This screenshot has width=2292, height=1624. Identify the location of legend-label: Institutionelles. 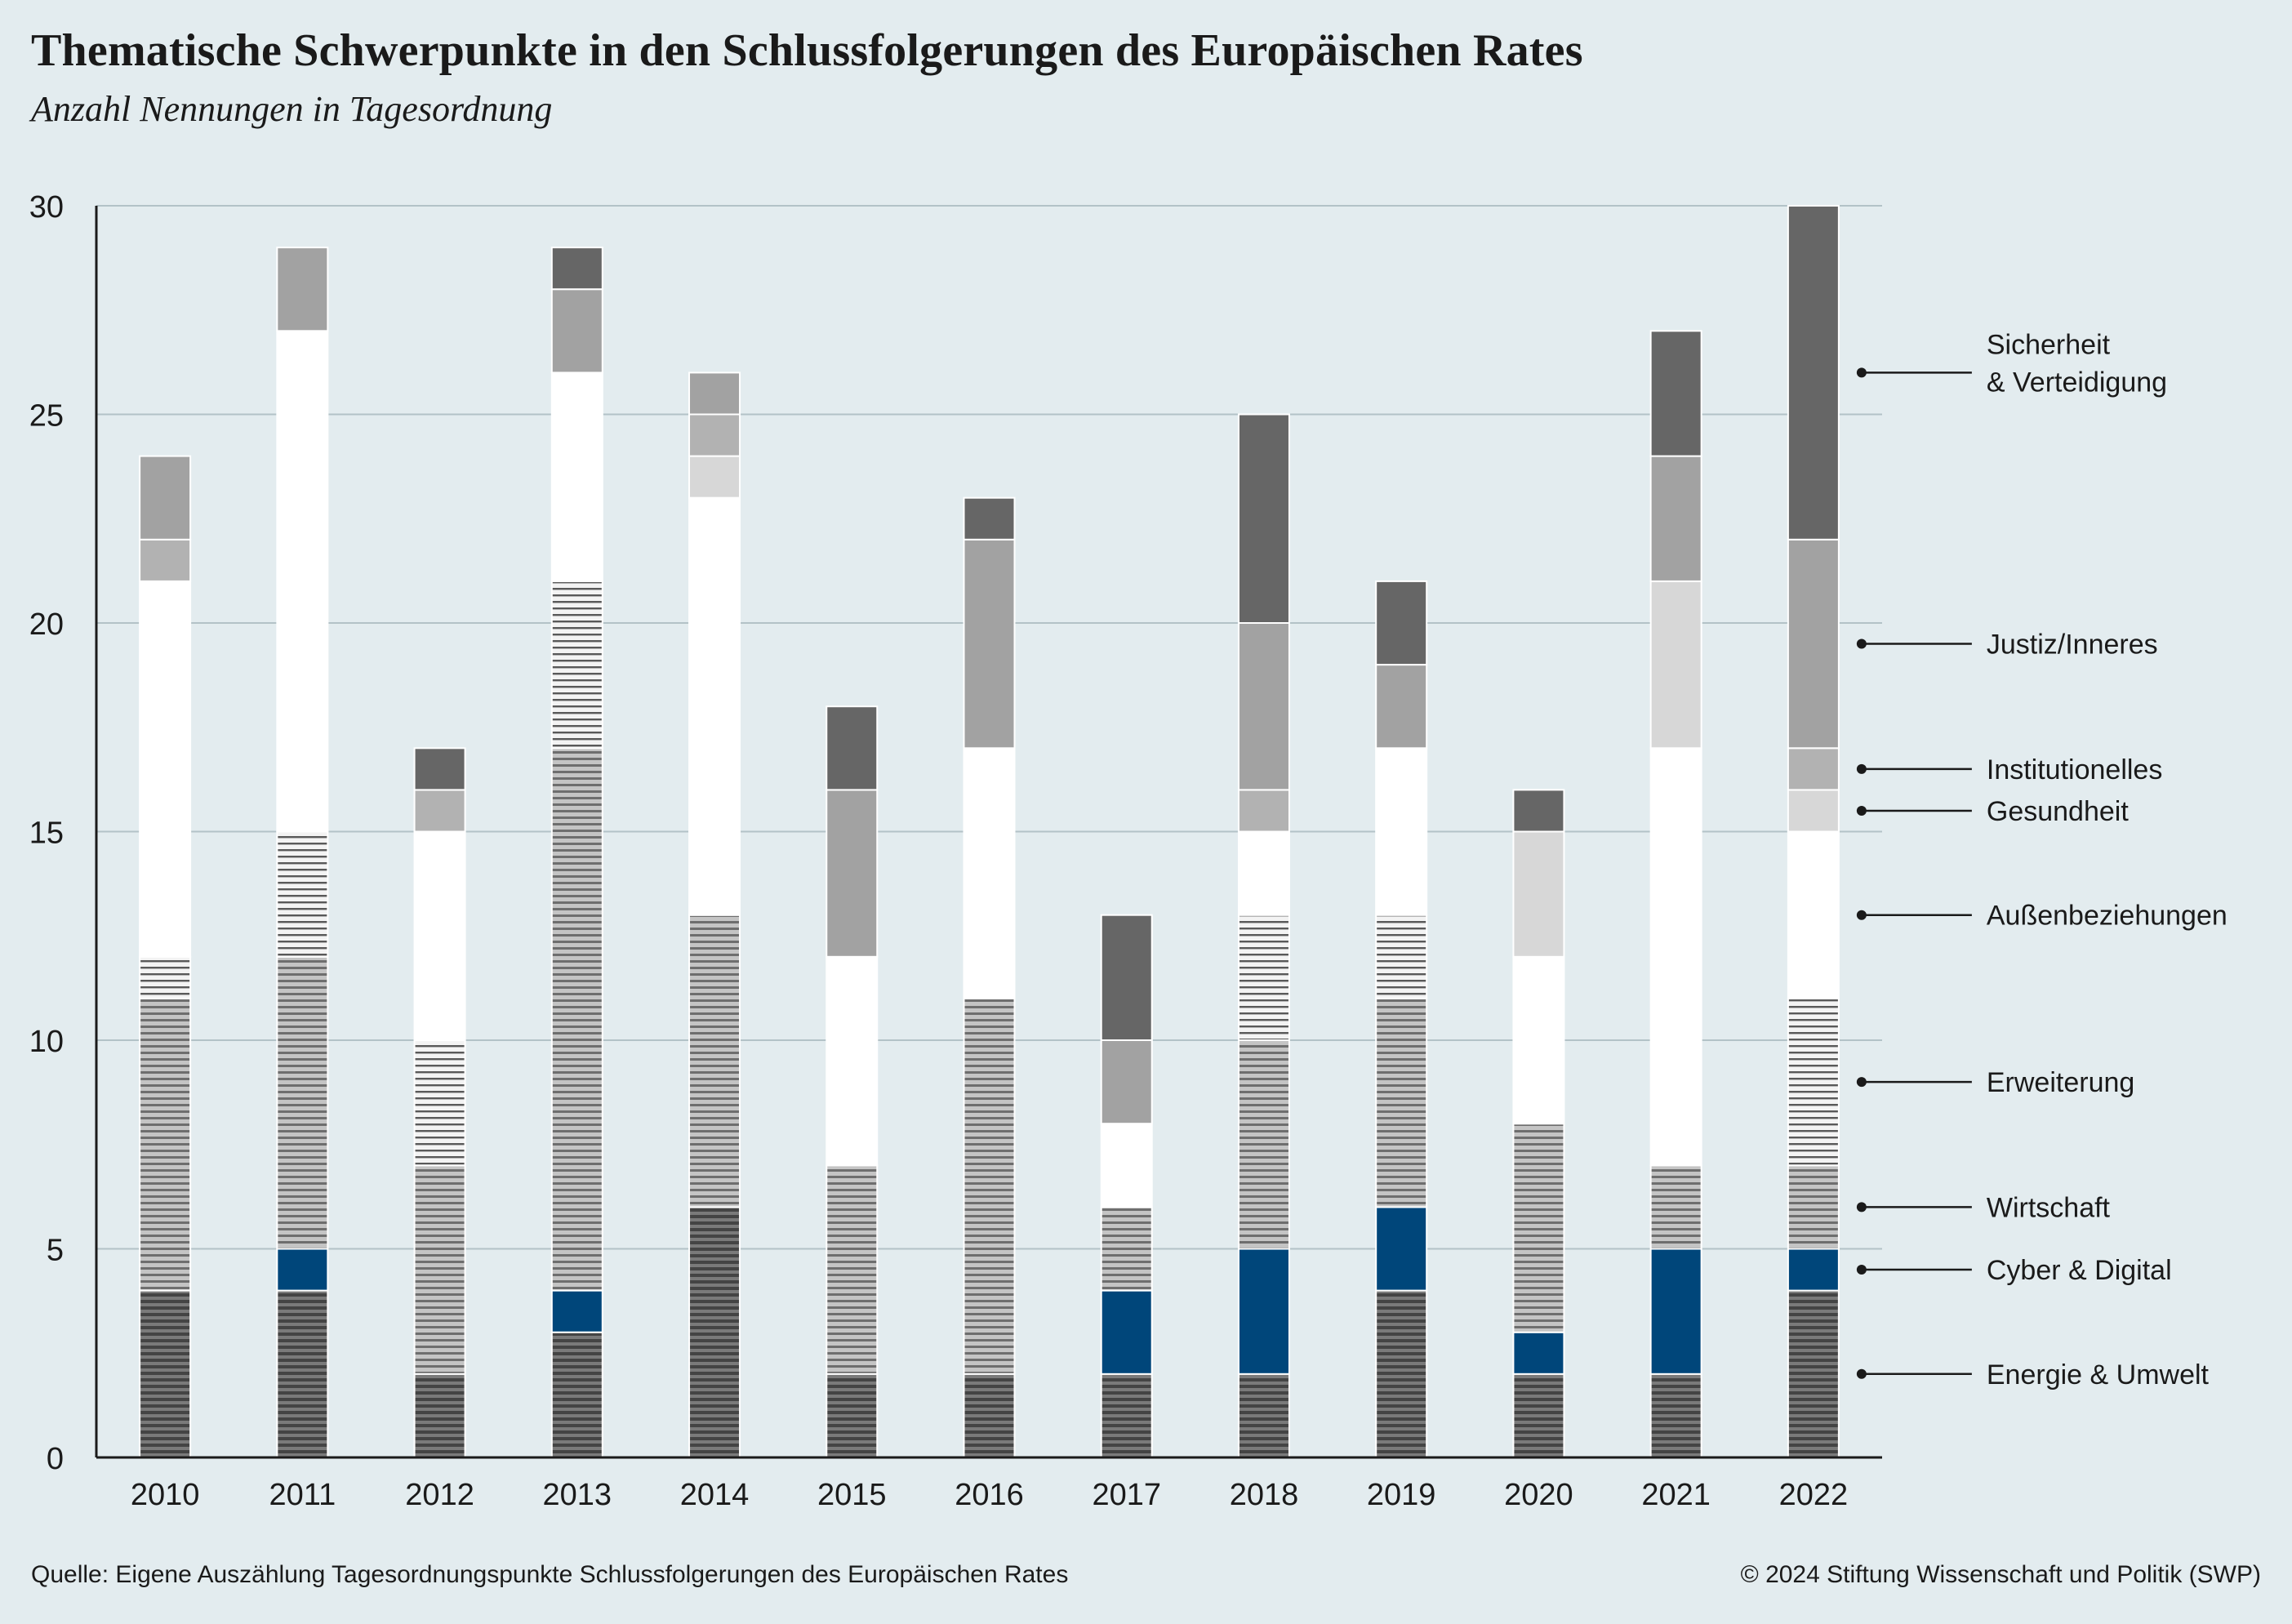
(2074, 769).